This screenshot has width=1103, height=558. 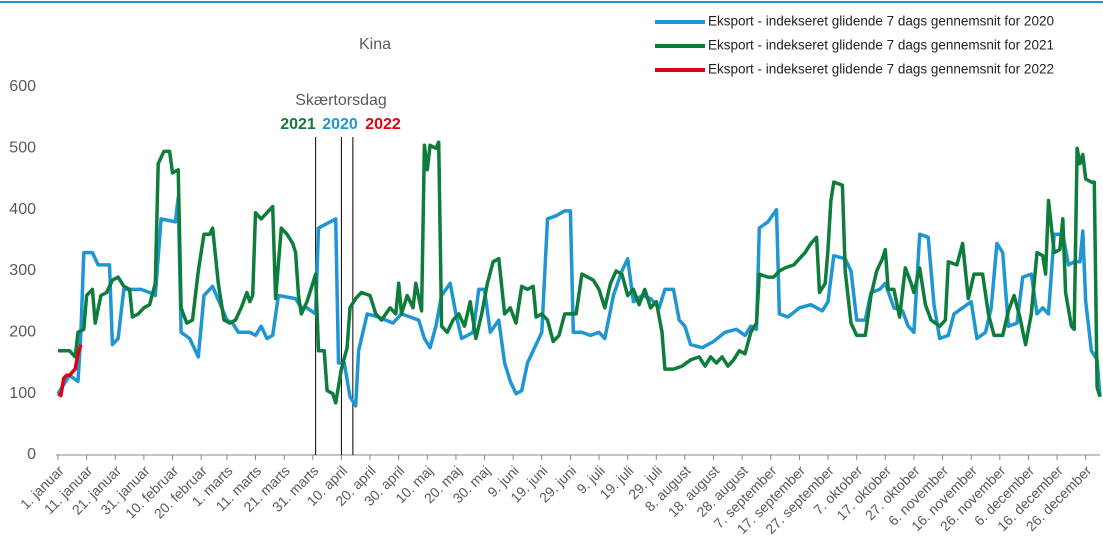 What do you see at coordinates (298, 124) in the screenshot?
I see `holiday-year: 2021` at bounding box center [298, 124].